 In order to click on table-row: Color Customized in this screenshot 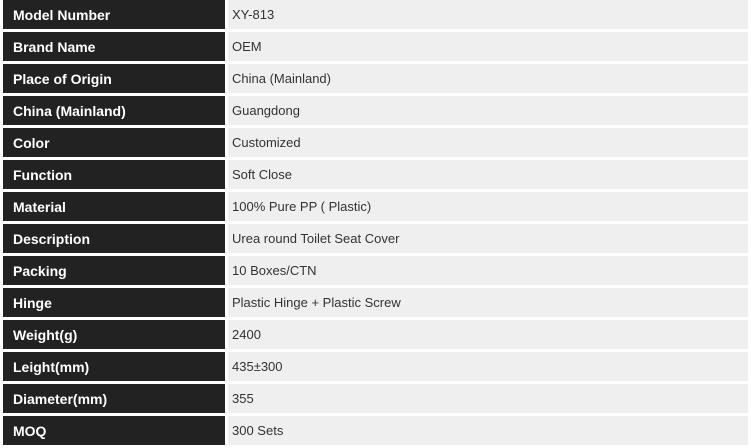, I will do `click(375, 142)`.